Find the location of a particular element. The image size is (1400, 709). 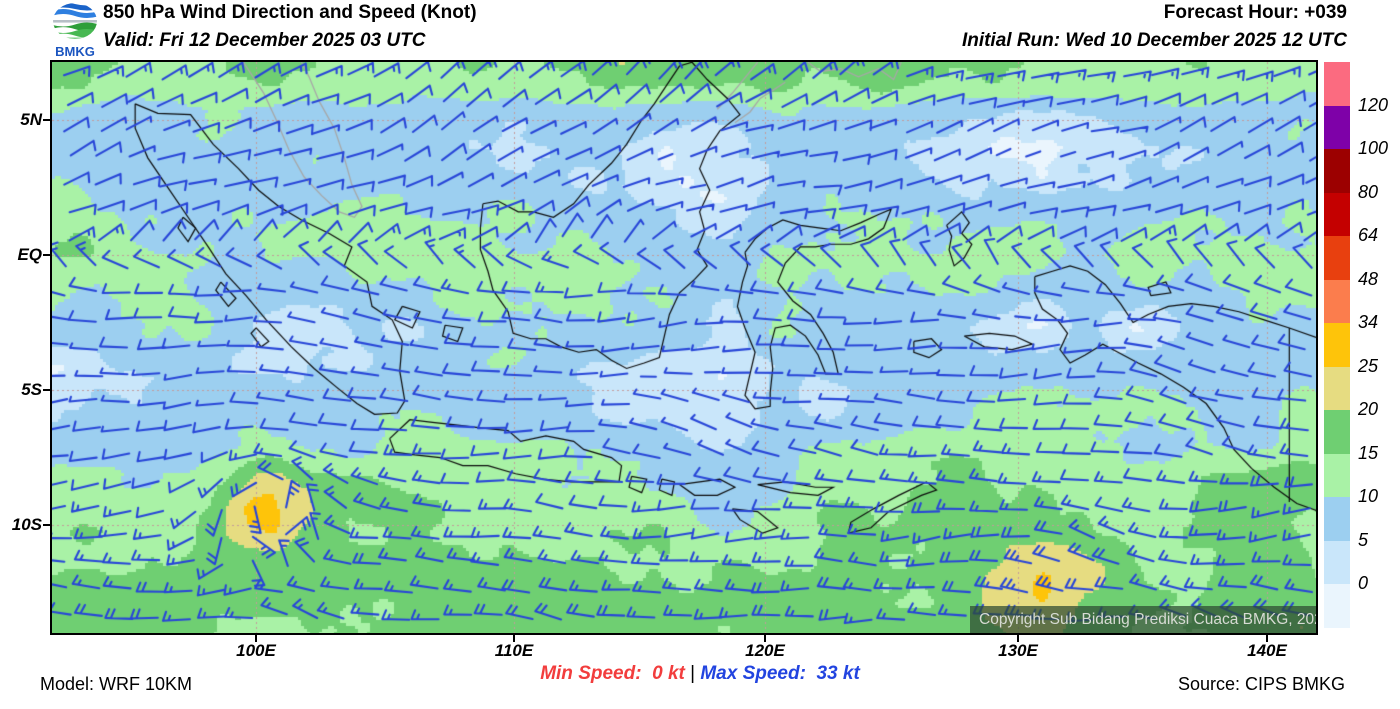

source-label: Source: CIPS BMKG is located at coordinates (1261, 684).